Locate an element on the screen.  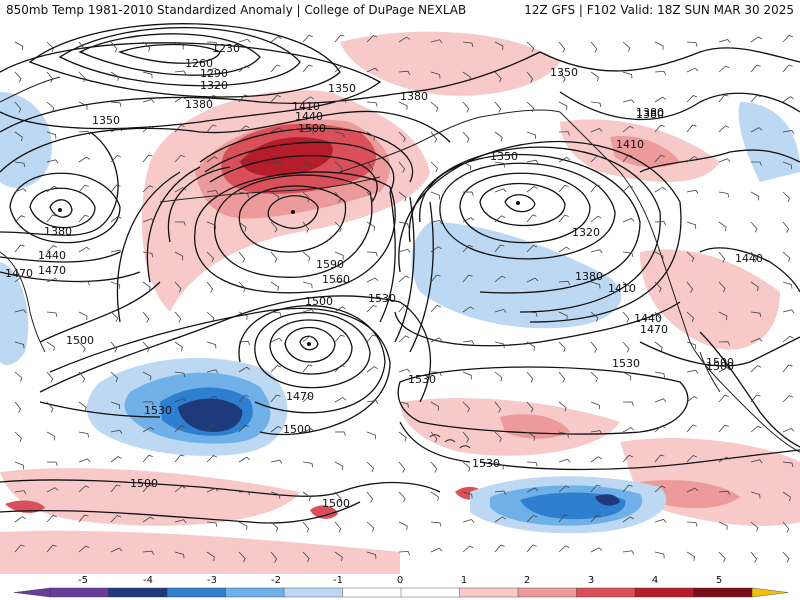
colorbar-tick: -5 is located at coordinates (83, 580).